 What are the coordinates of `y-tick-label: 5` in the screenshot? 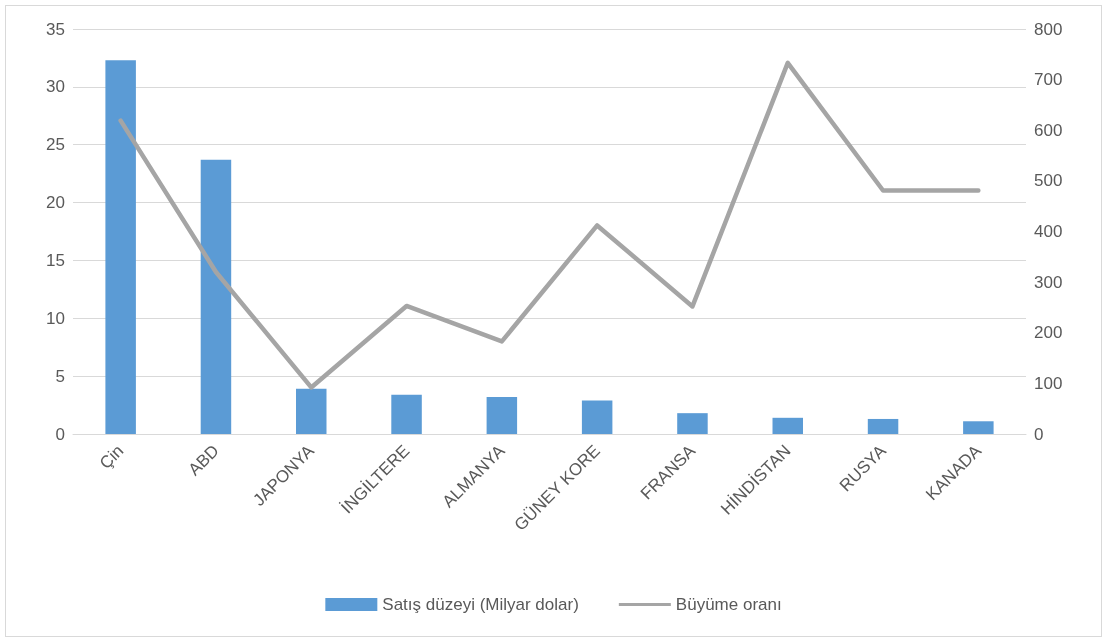 It's located at (60, 376).